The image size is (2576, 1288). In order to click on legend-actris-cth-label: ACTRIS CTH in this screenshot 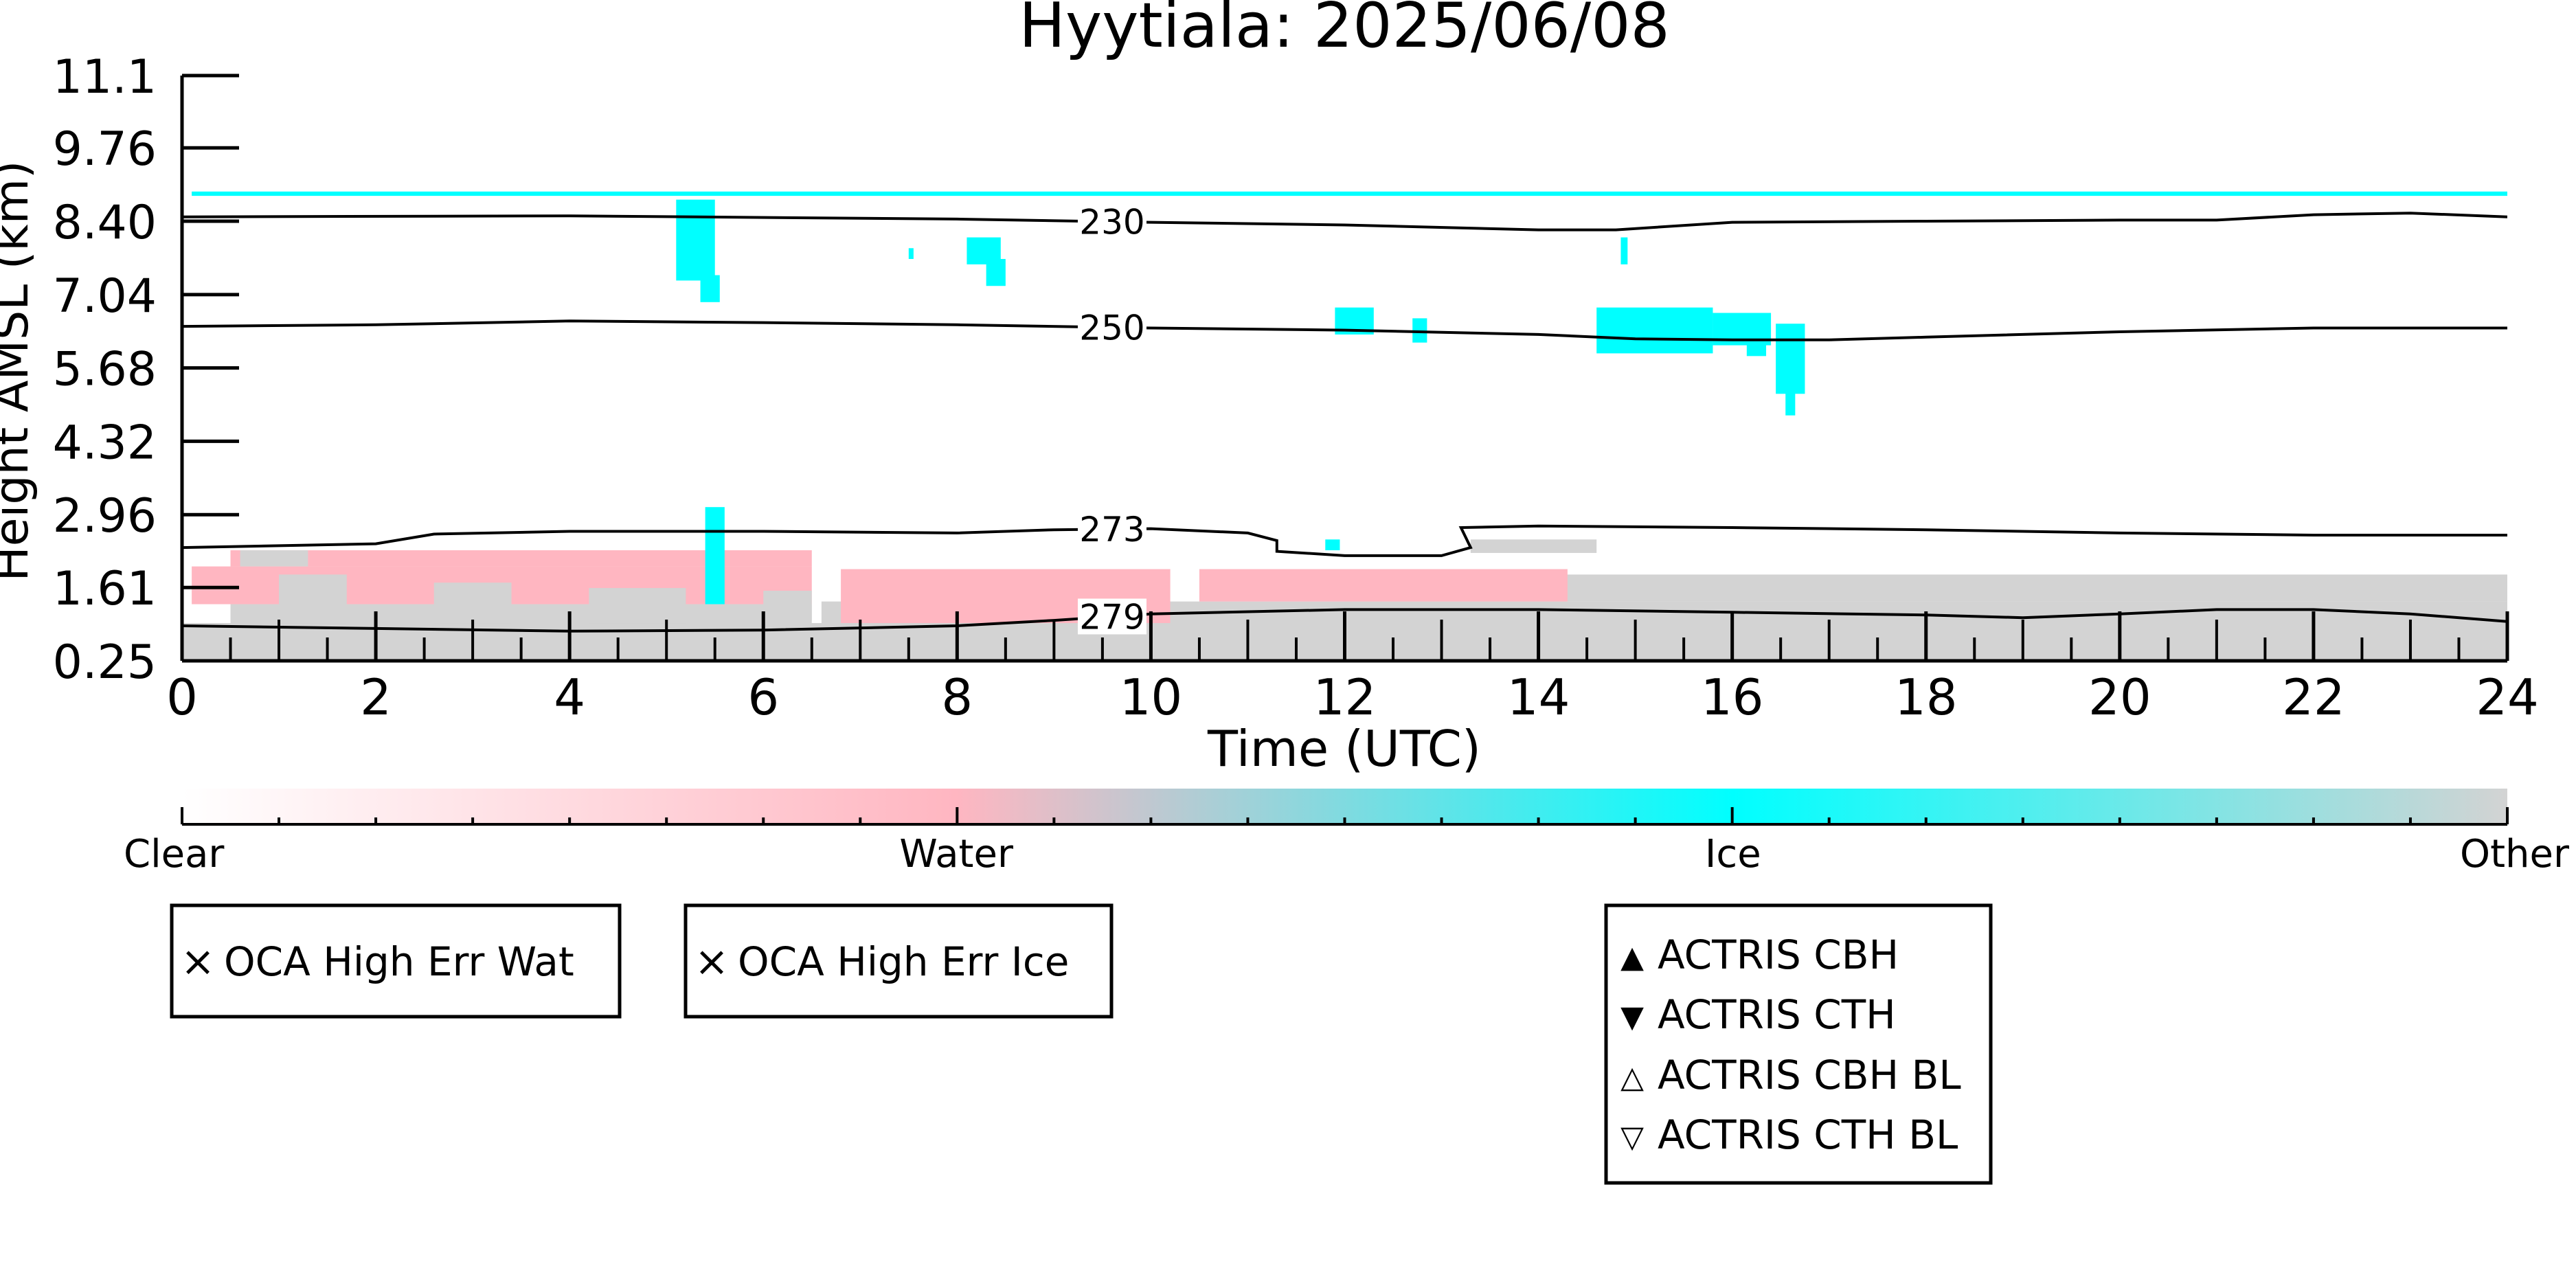, I will do `click(1777, 1014)`.